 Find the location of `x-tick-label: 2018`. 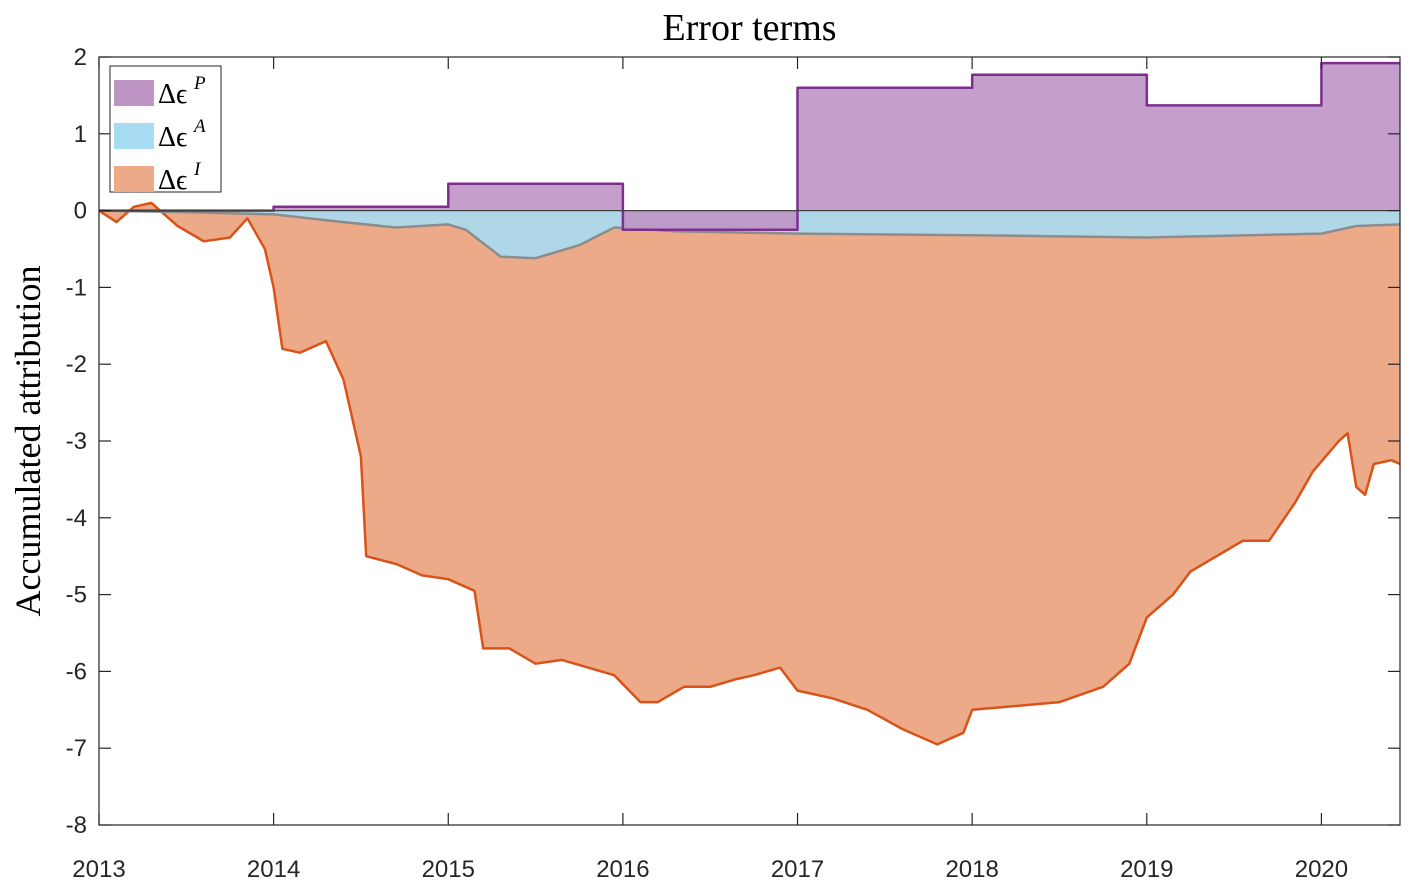

x-tick-label: 2018 is located at coordinates (971, 869).